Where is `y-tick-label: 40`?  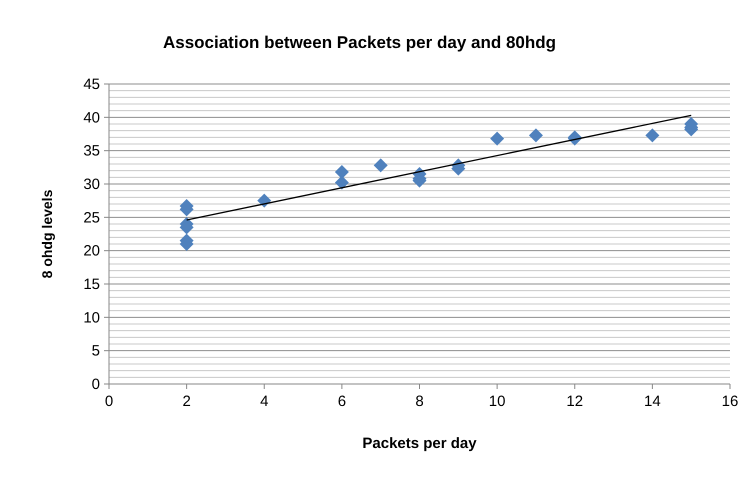
y-tick-label: 40 is located at coordinates (91, 117).